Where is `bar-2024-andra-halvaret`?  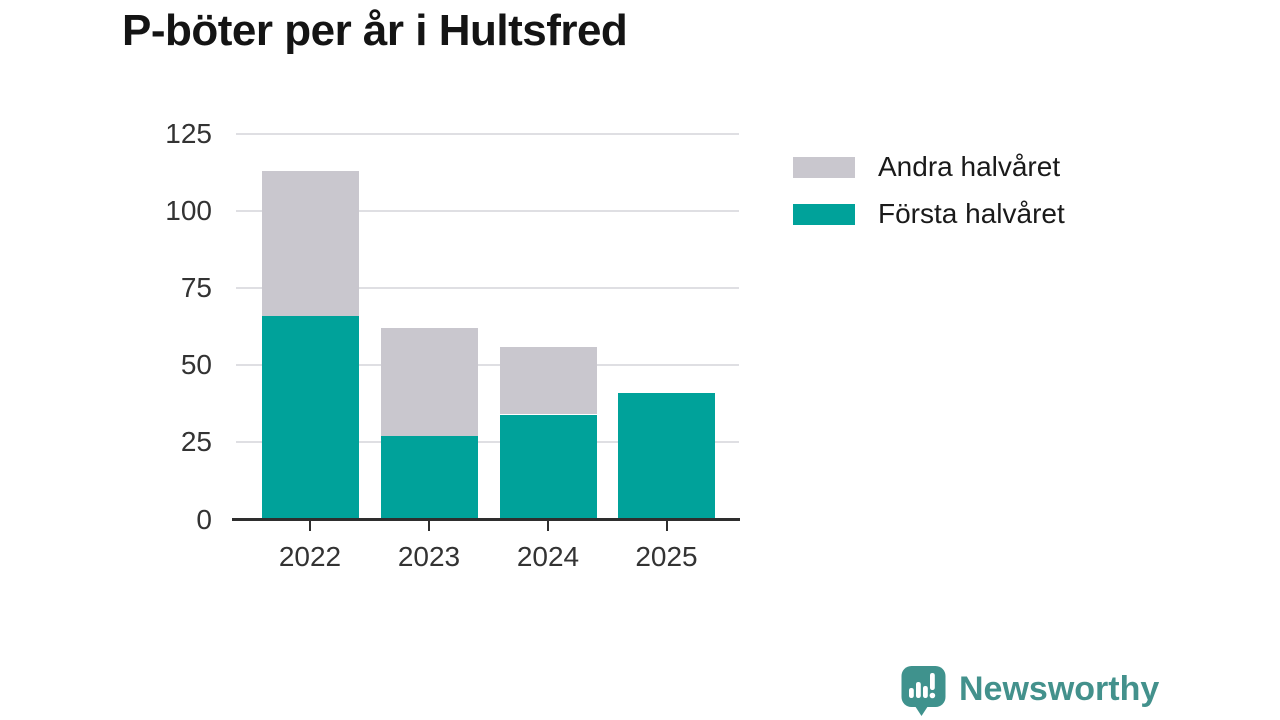 bar-2024-andra-halvaret is located at coordinates (548, 380).